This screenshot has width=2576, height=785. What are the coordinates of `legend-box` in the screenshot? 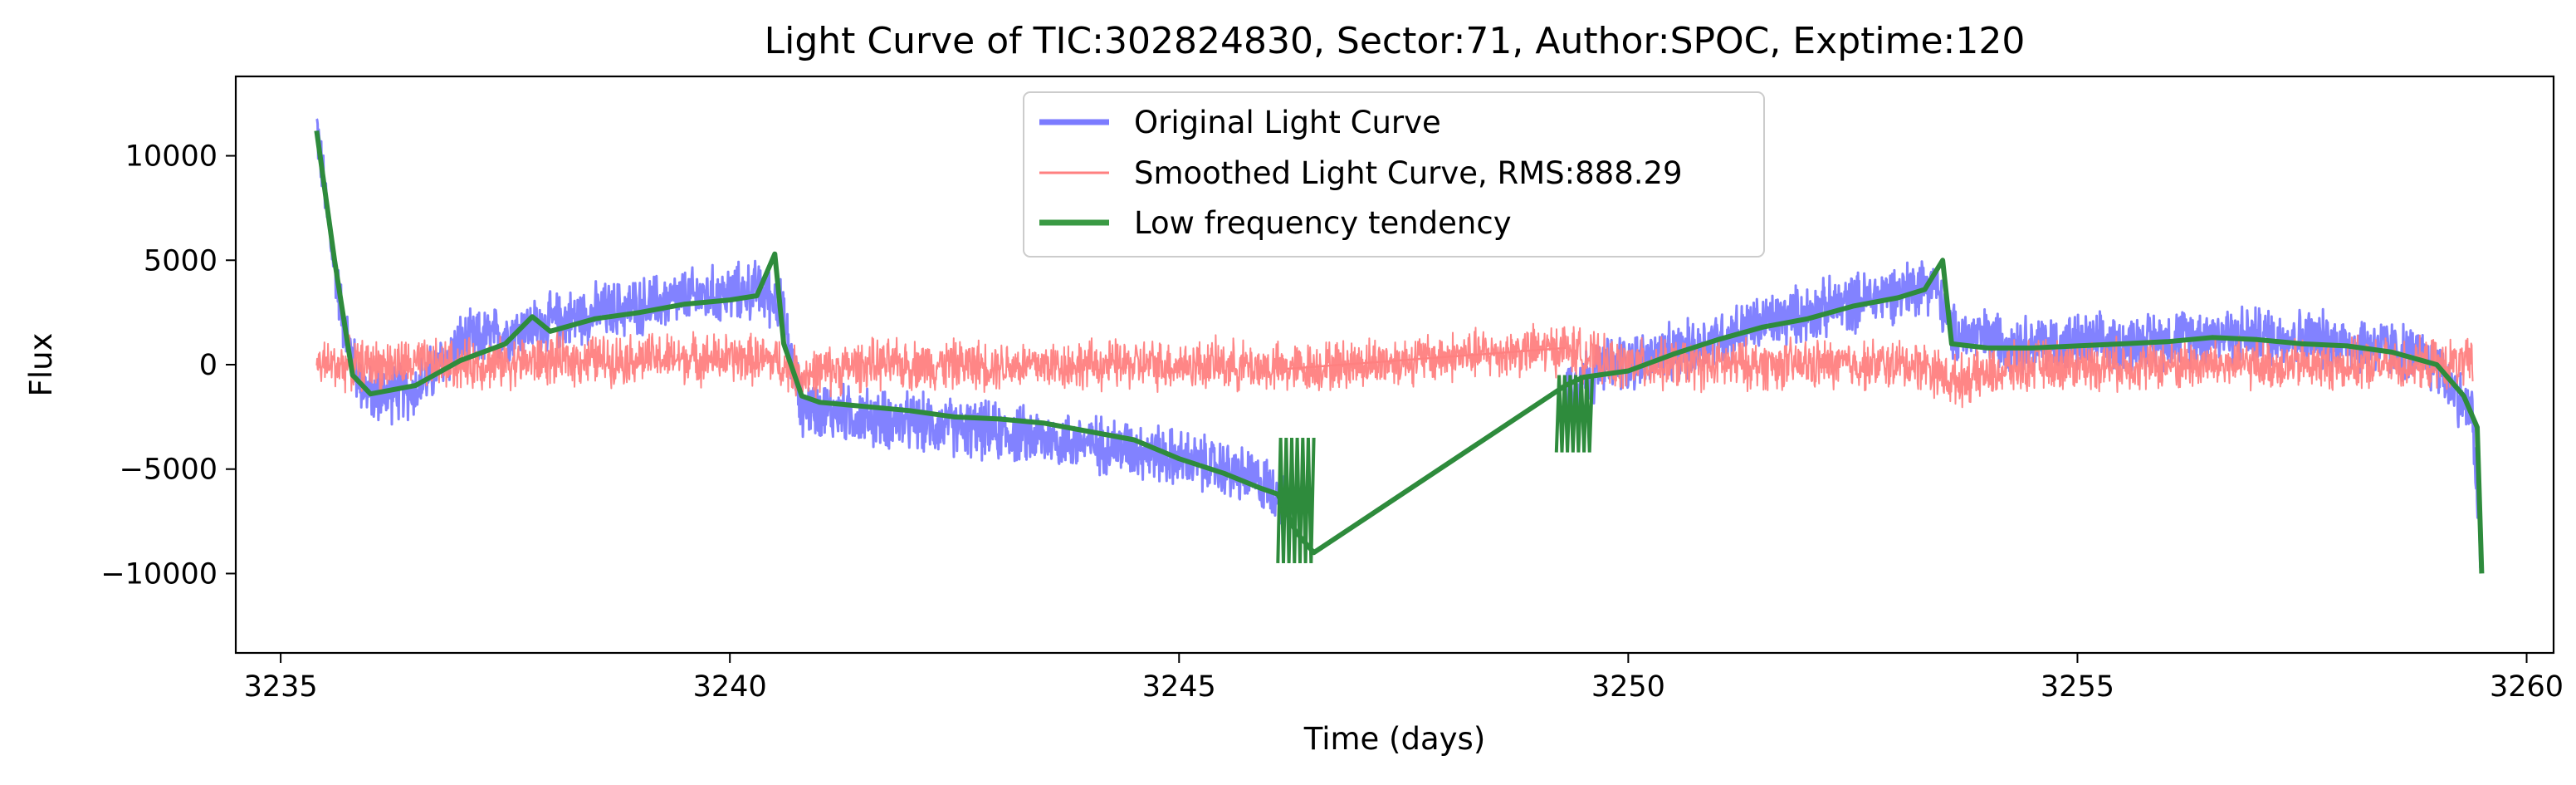 It's located at (1394, 174).